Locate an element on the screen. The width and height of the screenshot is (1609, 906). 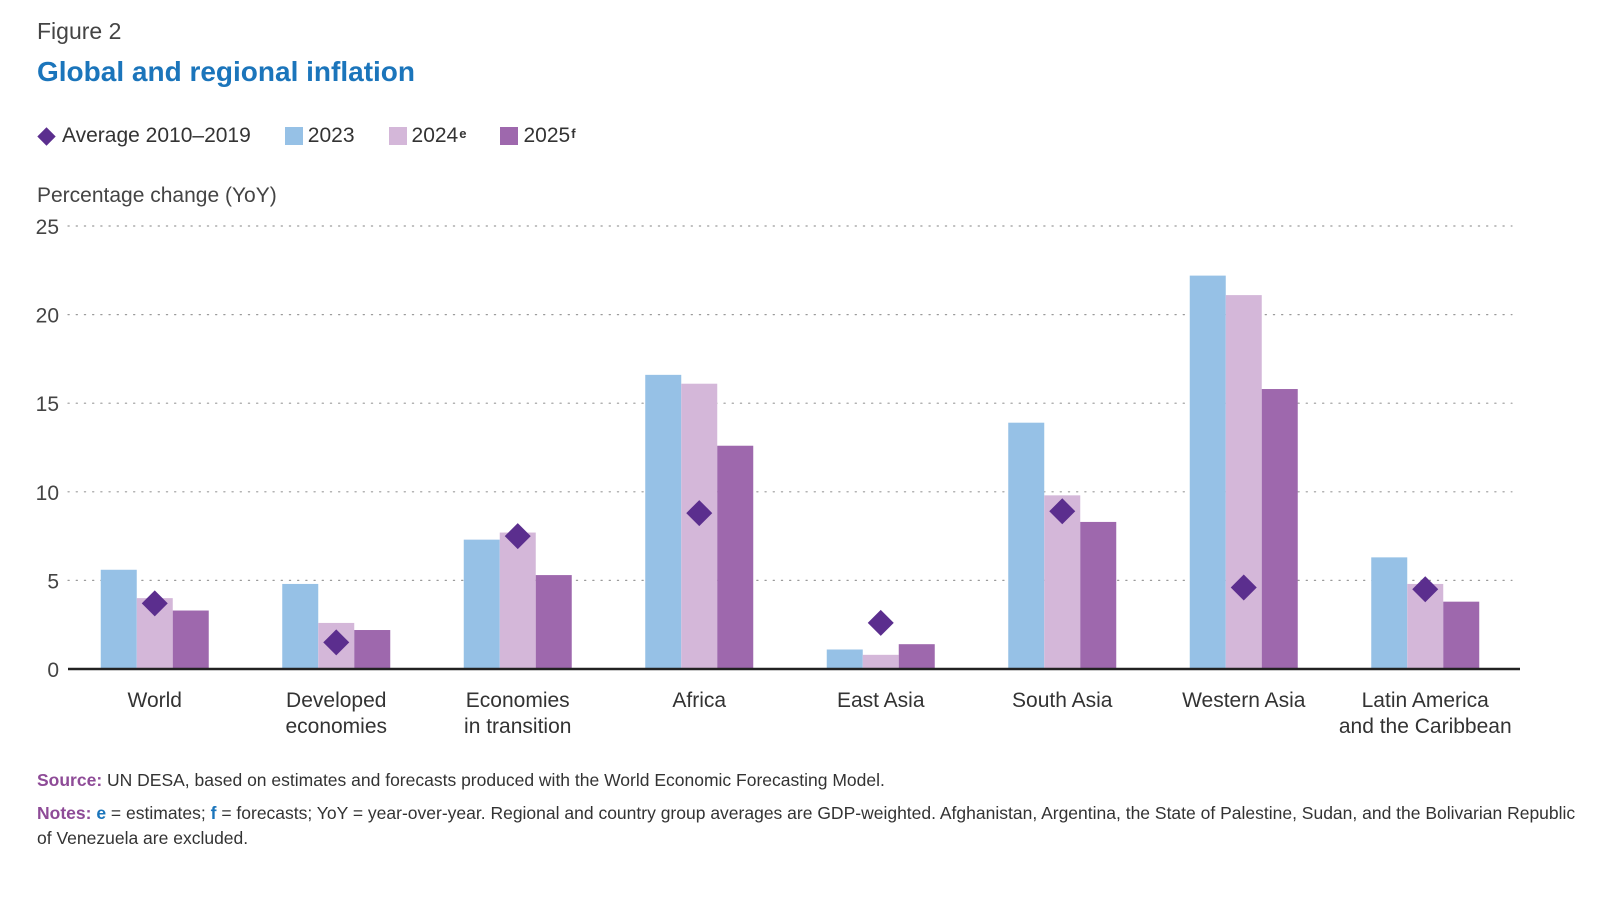
x-tick-label: East Asia is located at coordinates (881, 700).